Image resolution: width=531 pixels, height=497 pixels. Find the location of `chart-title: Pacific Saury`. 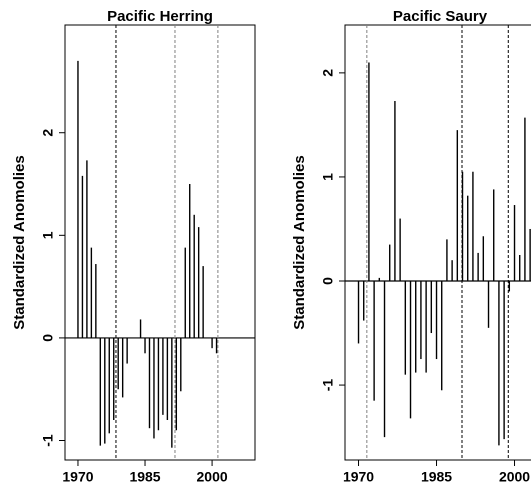

chart-title: Pacific Saury is located at coordinates (440, 16).